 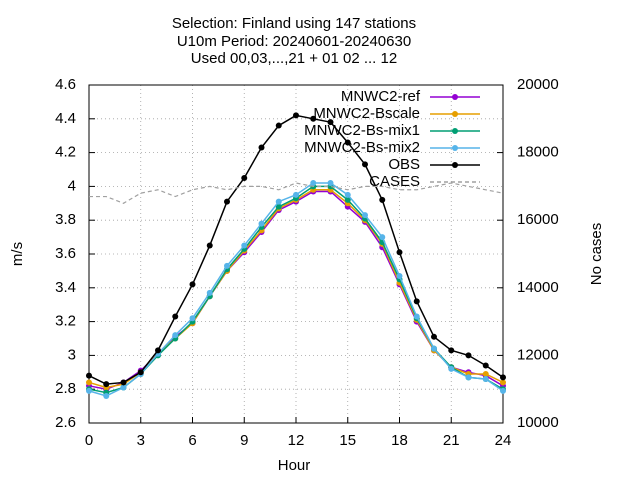 What do you see at coordinates (538, 219) in the screenshot?
I see `y2-tick-label: 16000` at bounding box center [538, 219].